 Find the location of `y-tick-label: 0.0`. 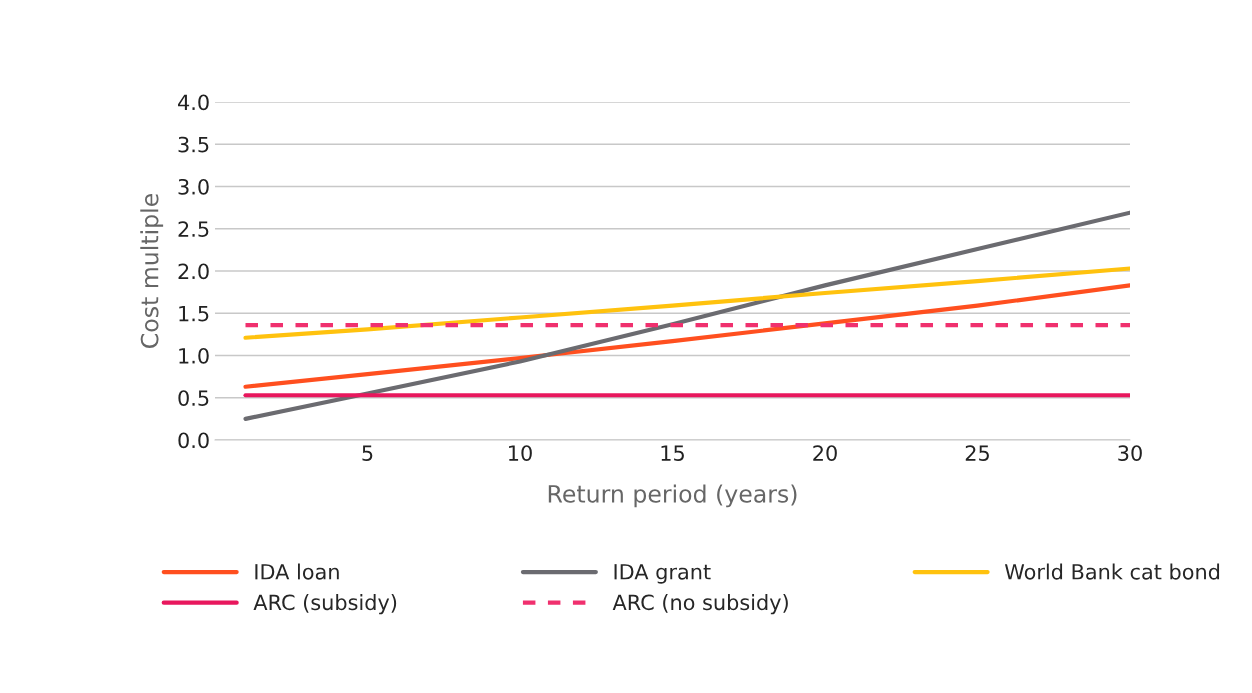

y-tick-label: 0.0 is located at coordinates (193, 440).